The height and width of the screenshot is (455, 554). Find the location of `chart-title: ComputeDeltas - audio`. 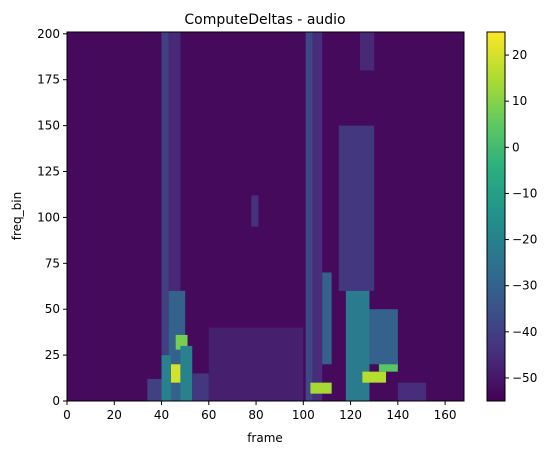

chart-title: ComputeDeltas - audio is located at coordinates (264, 20).